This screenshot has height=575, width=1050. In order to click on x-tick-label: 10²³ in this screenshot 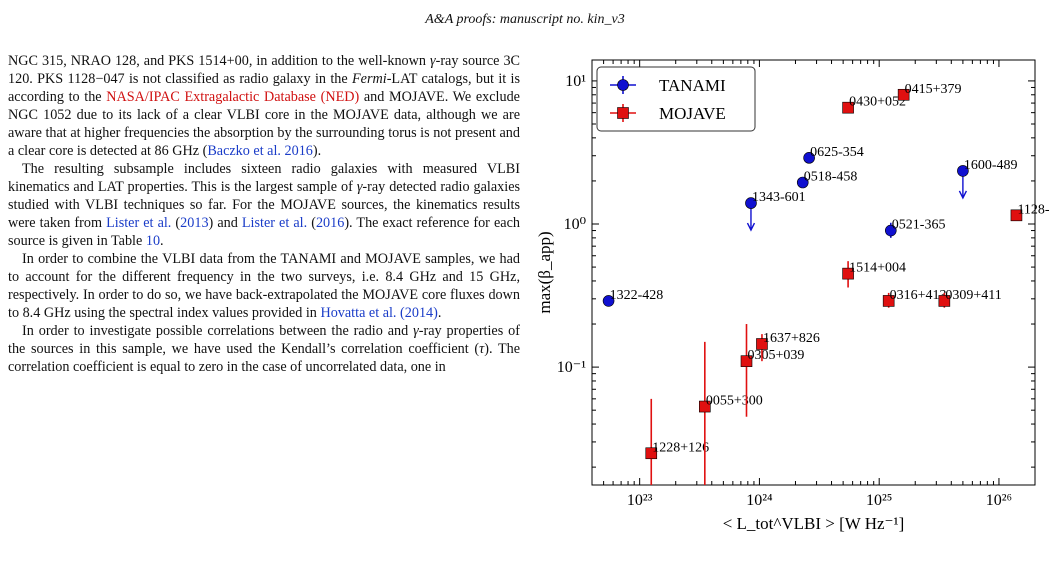, I will do `click(640, 500)`.